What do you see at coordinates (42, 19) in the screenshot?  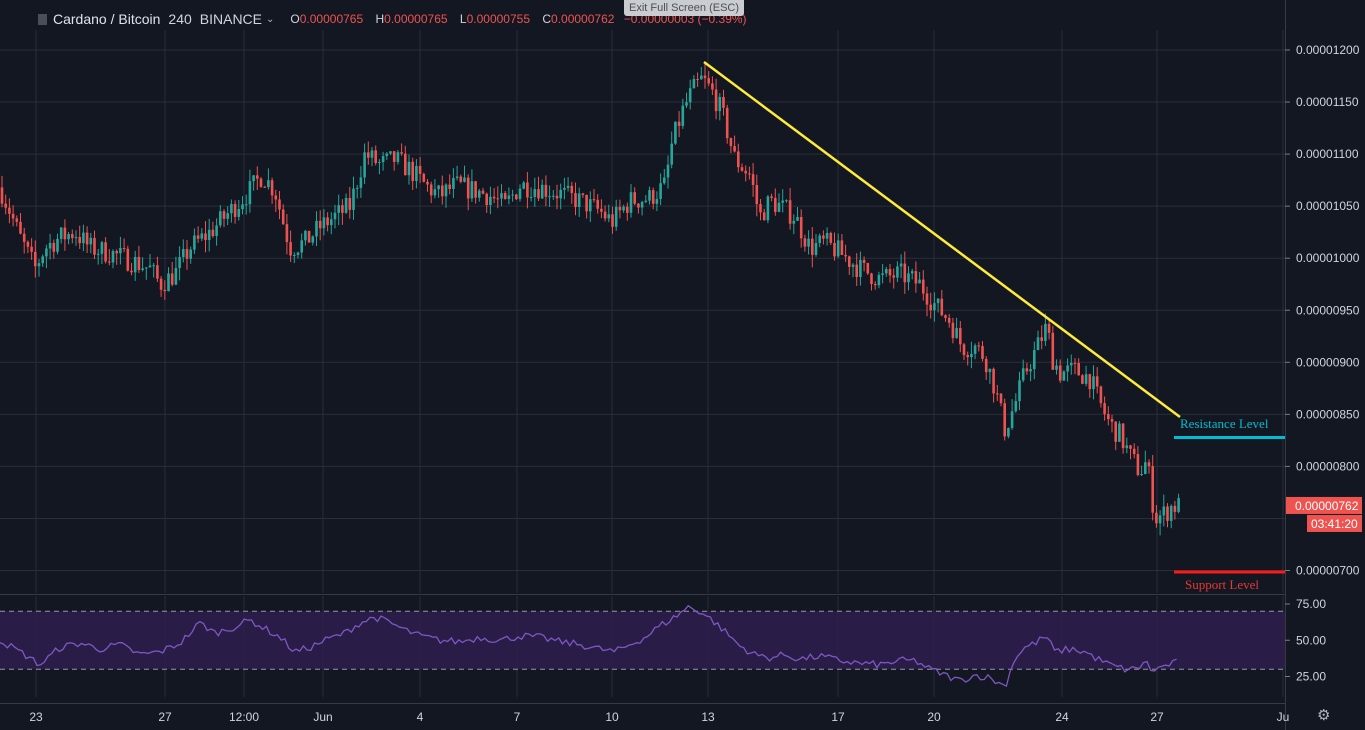 I see `symbol-square-icon` at bounding box center [42, 19].